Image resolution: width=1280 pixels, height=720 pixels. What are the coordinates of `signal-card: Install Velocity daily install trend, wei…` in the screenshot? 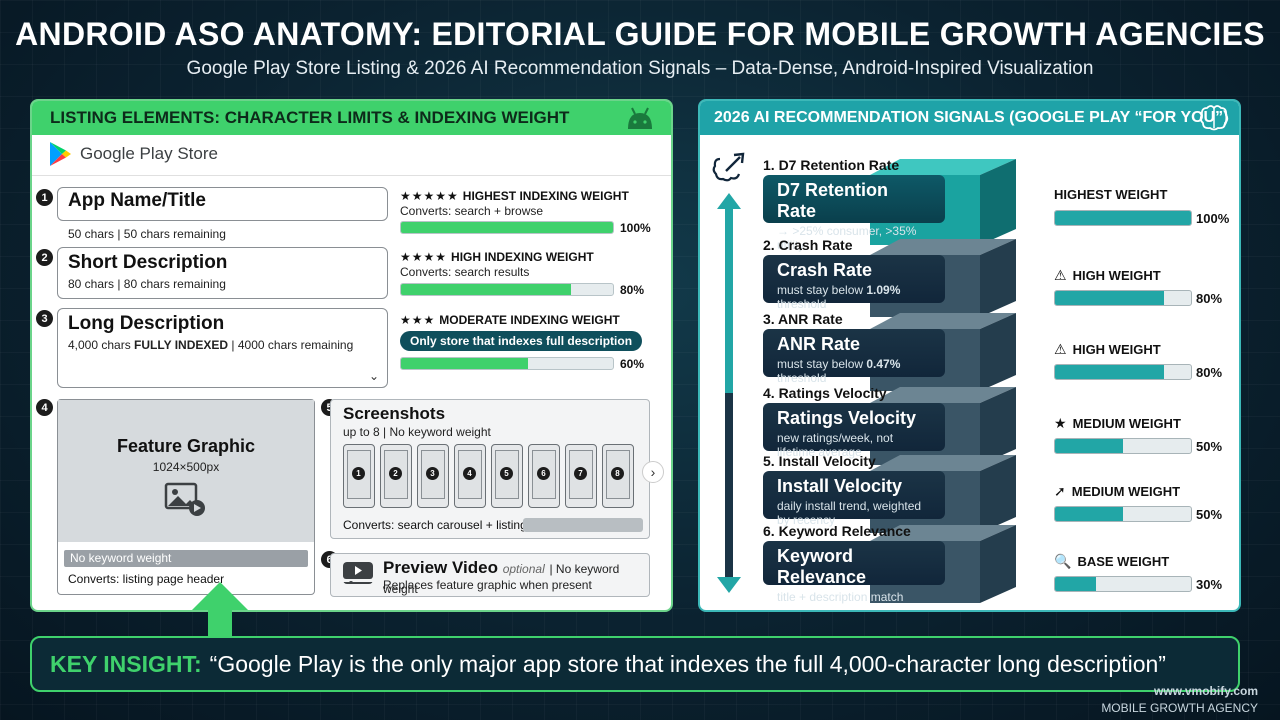 It's located at (854, 499).